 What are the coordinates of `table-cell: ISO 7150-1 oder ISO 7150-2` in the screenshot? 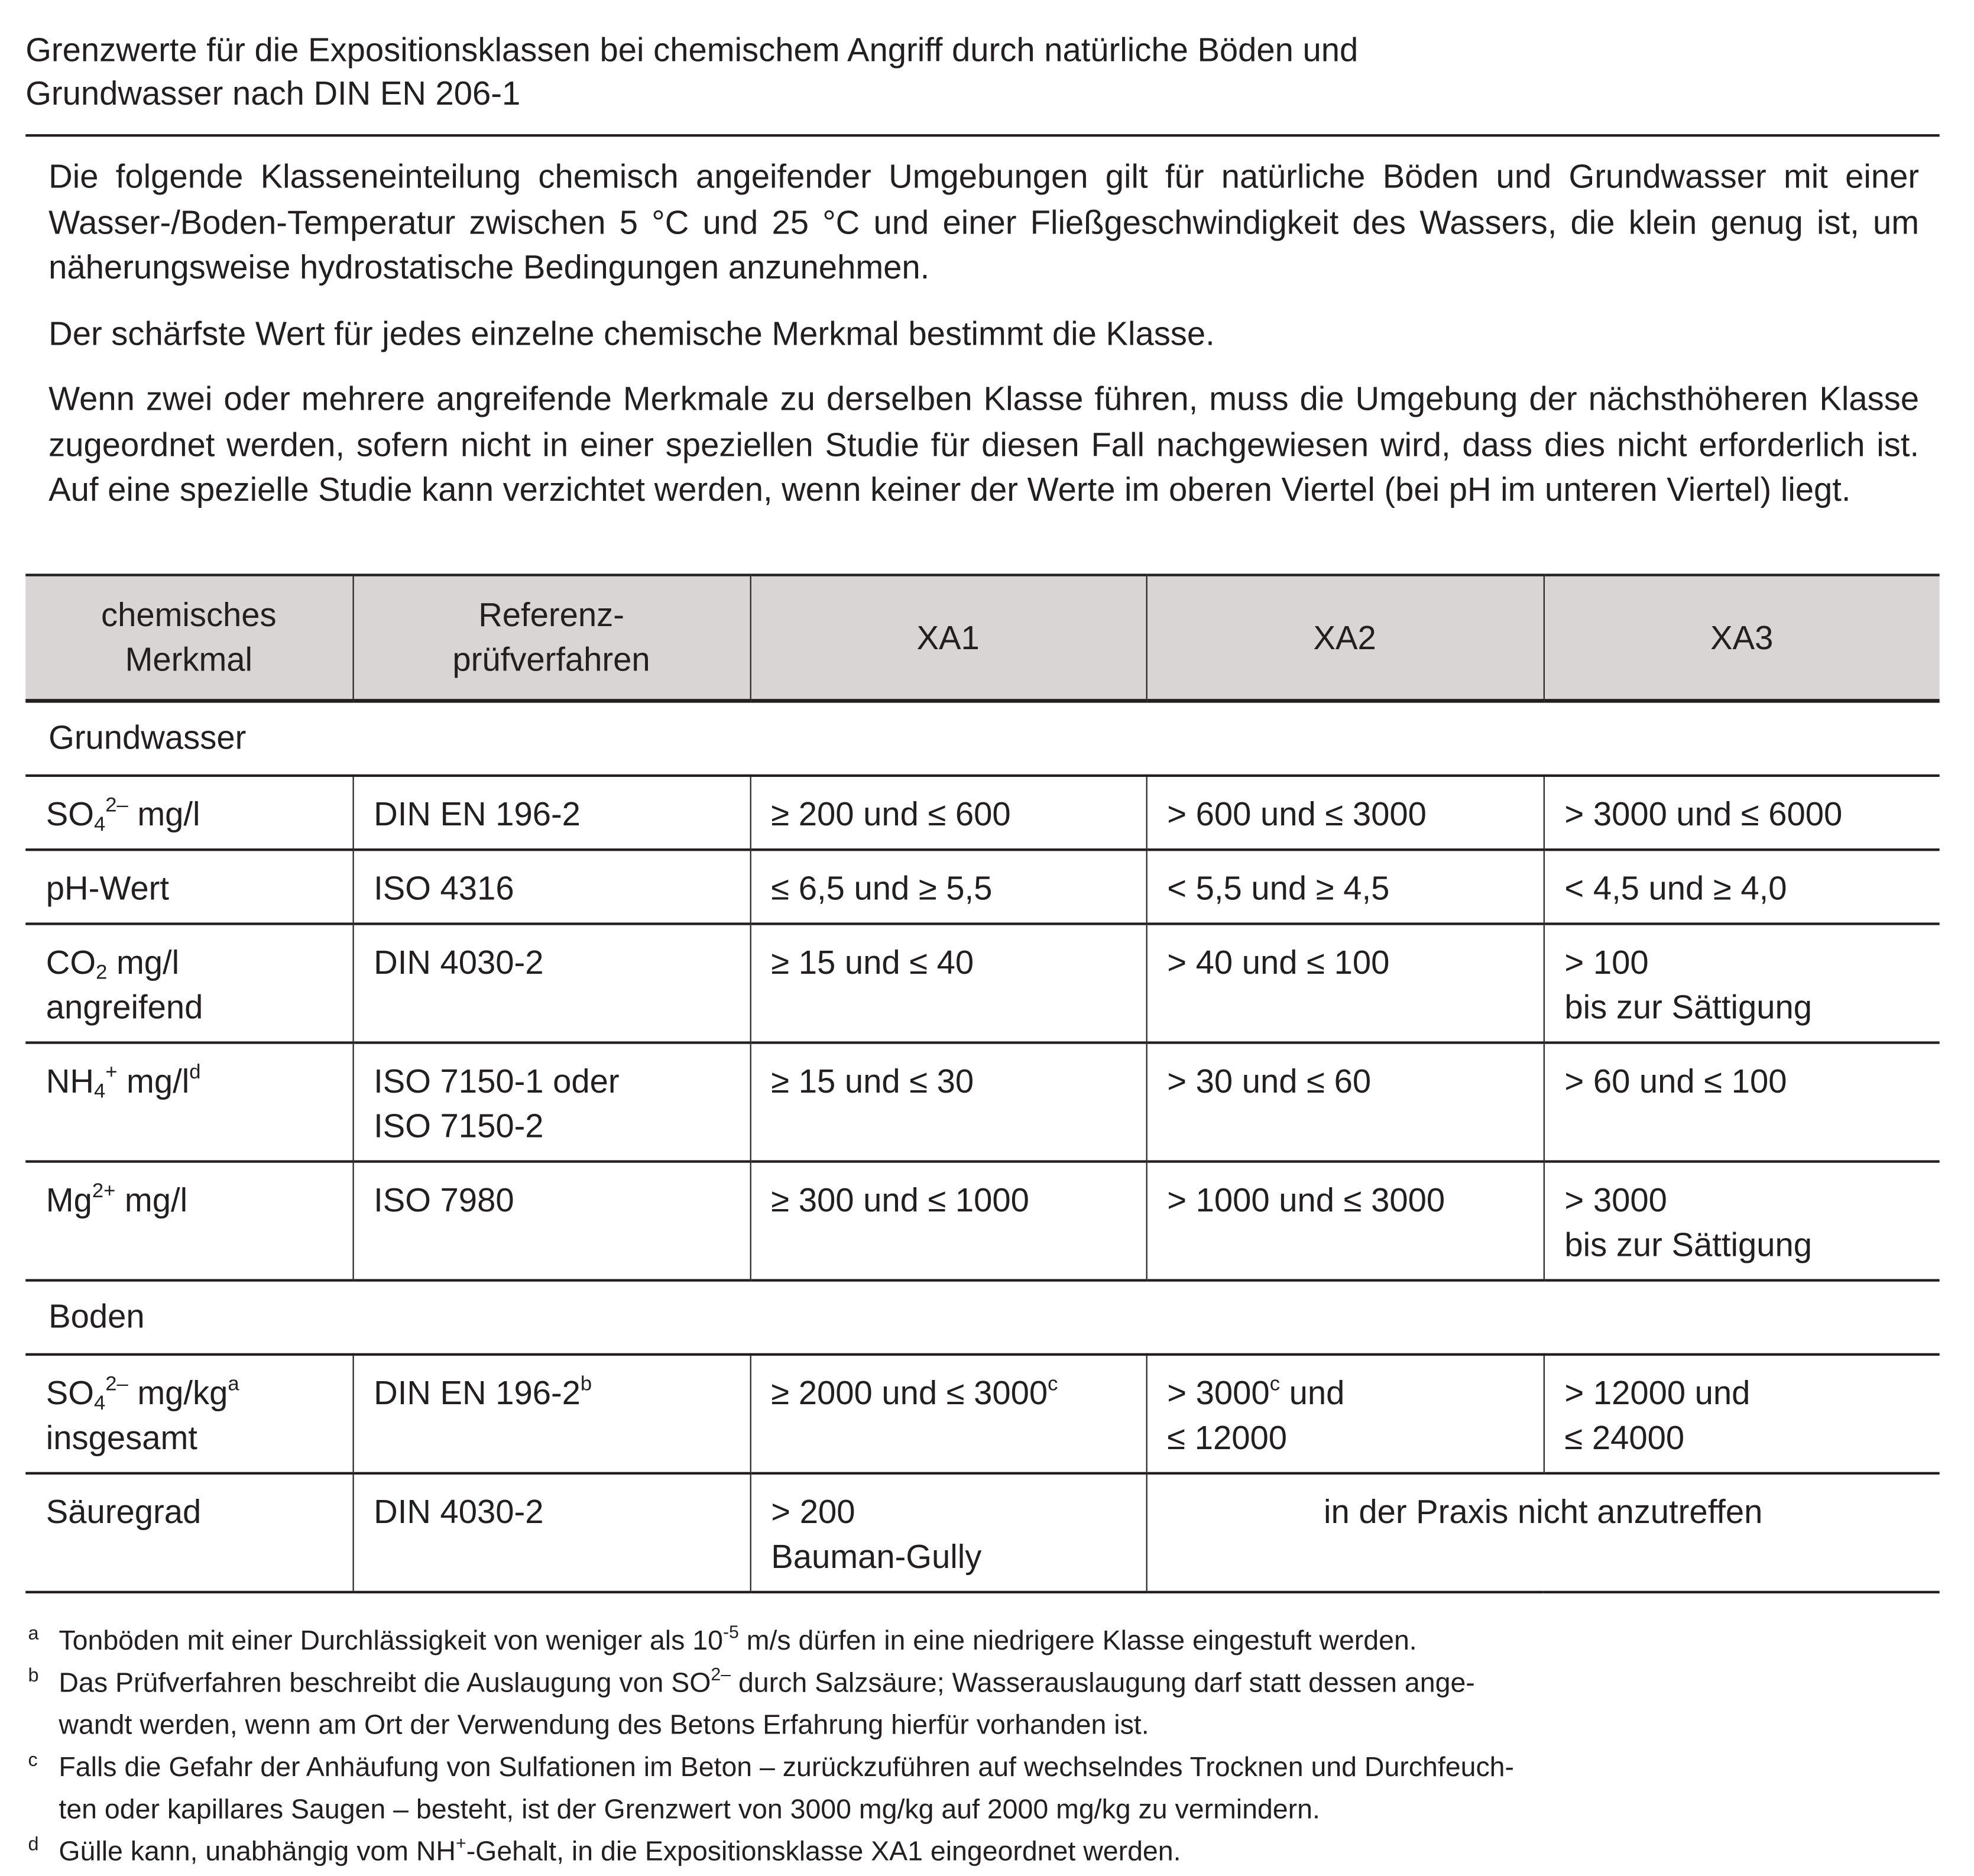 It's located at (551, 1102).